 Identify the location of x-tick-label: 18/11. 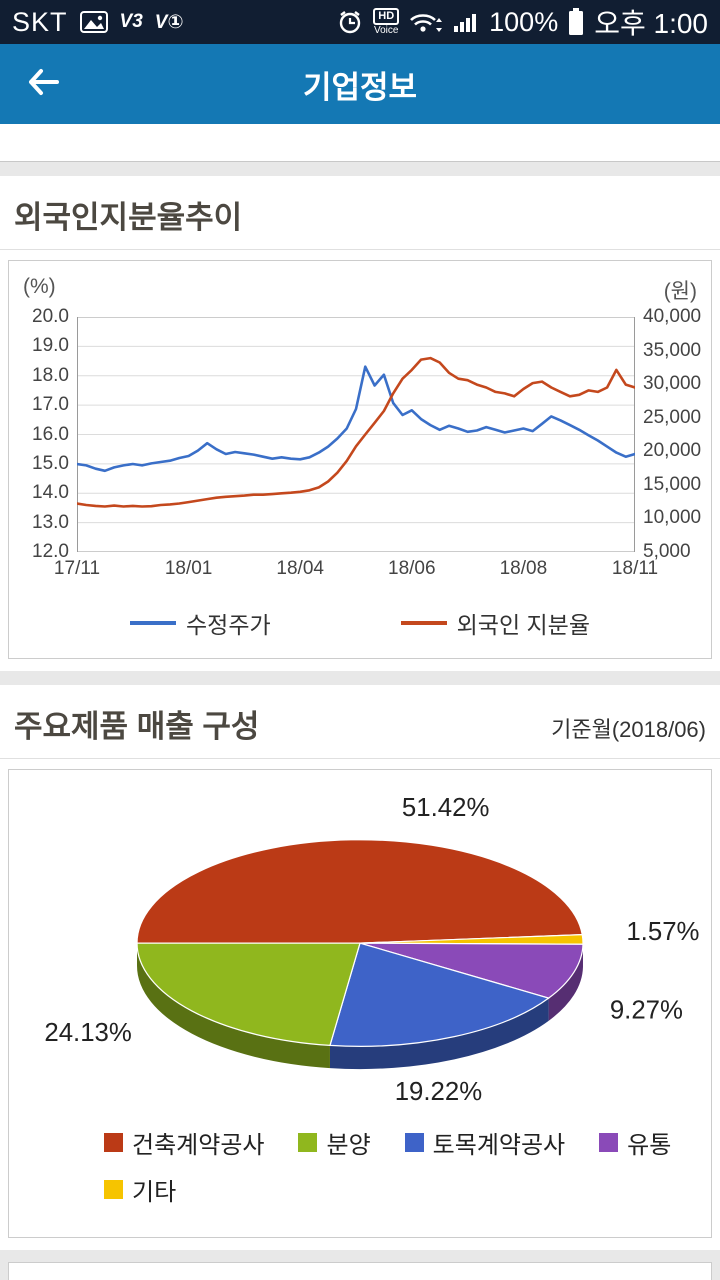
(635, 568).